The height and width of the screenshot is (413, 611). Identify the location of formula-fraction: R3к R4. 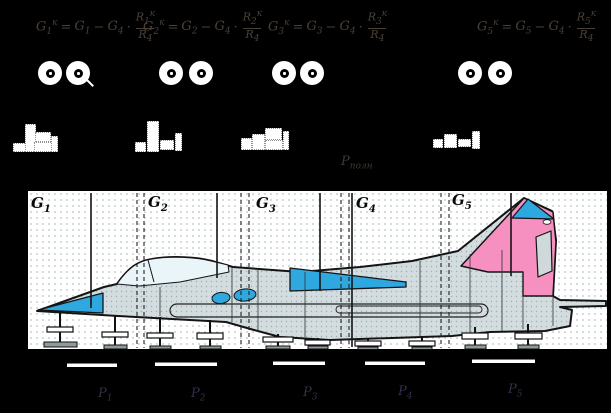
(377, 26).